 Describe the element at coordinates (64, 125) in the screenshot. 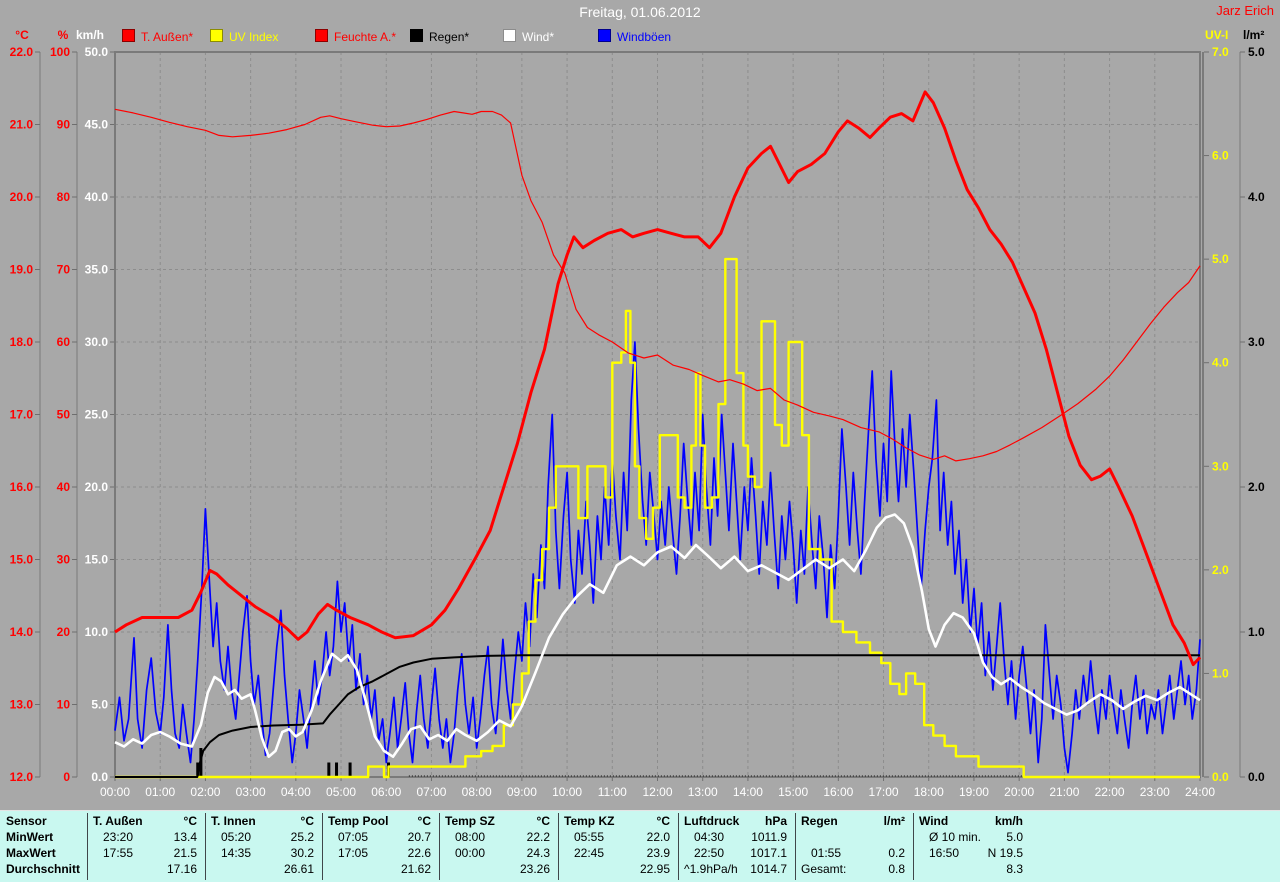

I see `axis-tick-label: 90` at that location.